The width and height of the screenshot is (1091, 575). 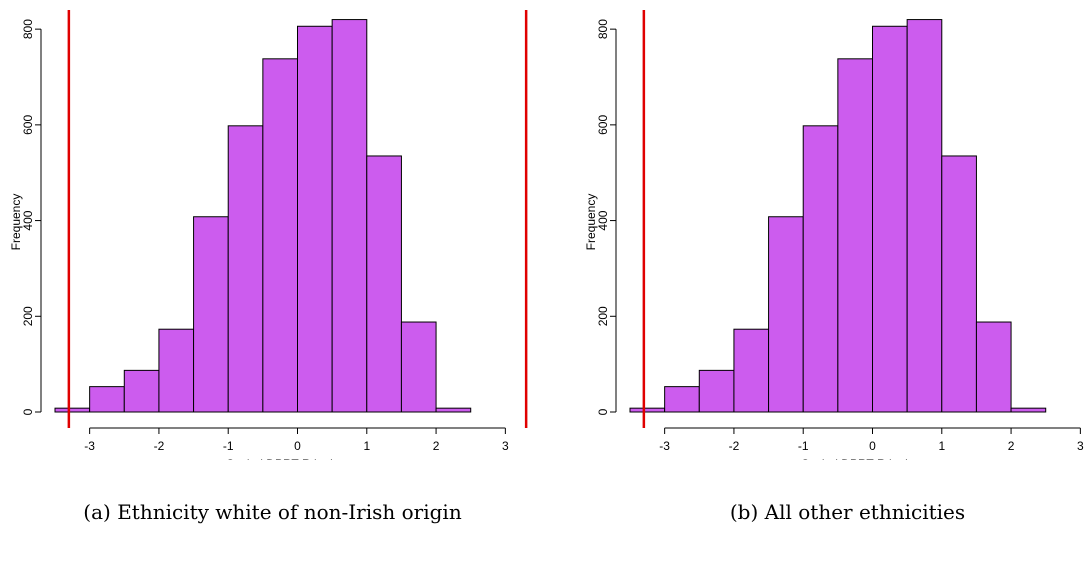 What do you see at coordinates (744, 512) in the screenshot?
I see `caption-b-label: (b)` at bounding box center [744, 512].